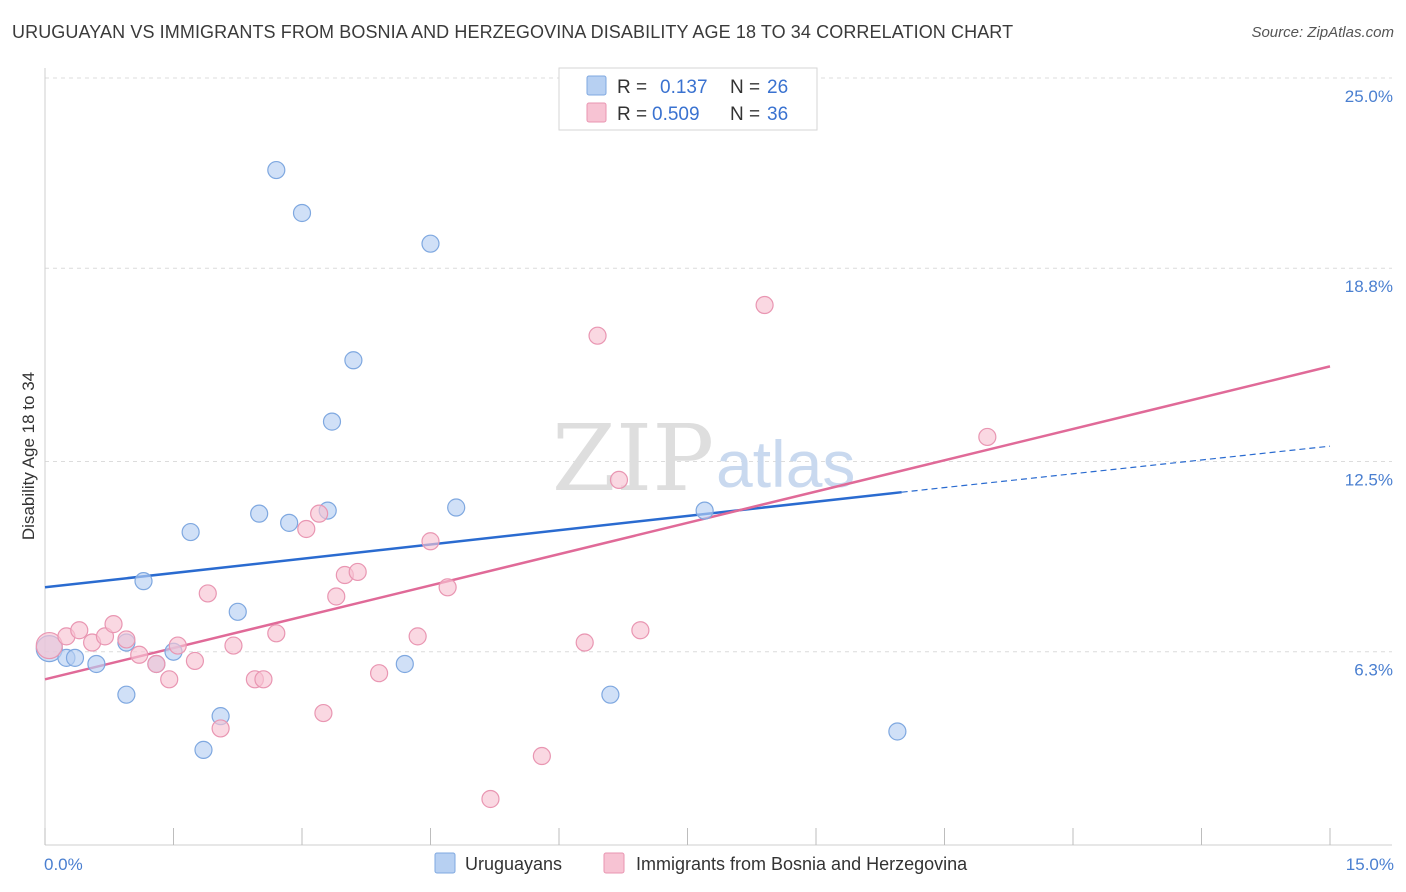 This screenshot has width=1406, height=892. What do you see at coordinates (684, 87) in the screenshot?
I see `legend-r-value-1: 0.137` at bounding box center [684, 87].